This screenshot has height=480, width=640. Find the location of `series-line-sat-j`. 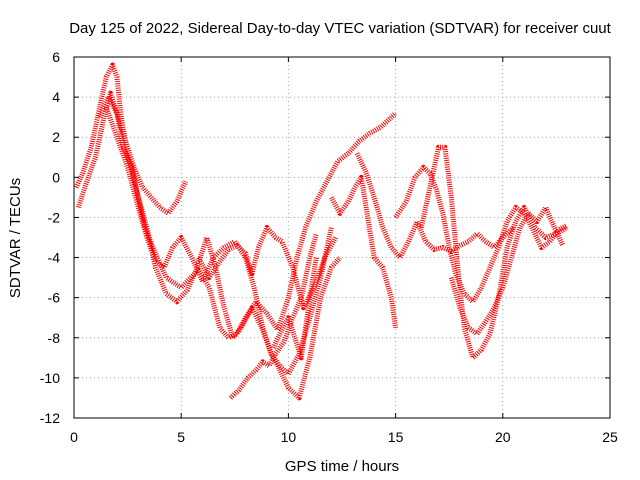

series-line-sat-j is located at coordinates (481, 234).